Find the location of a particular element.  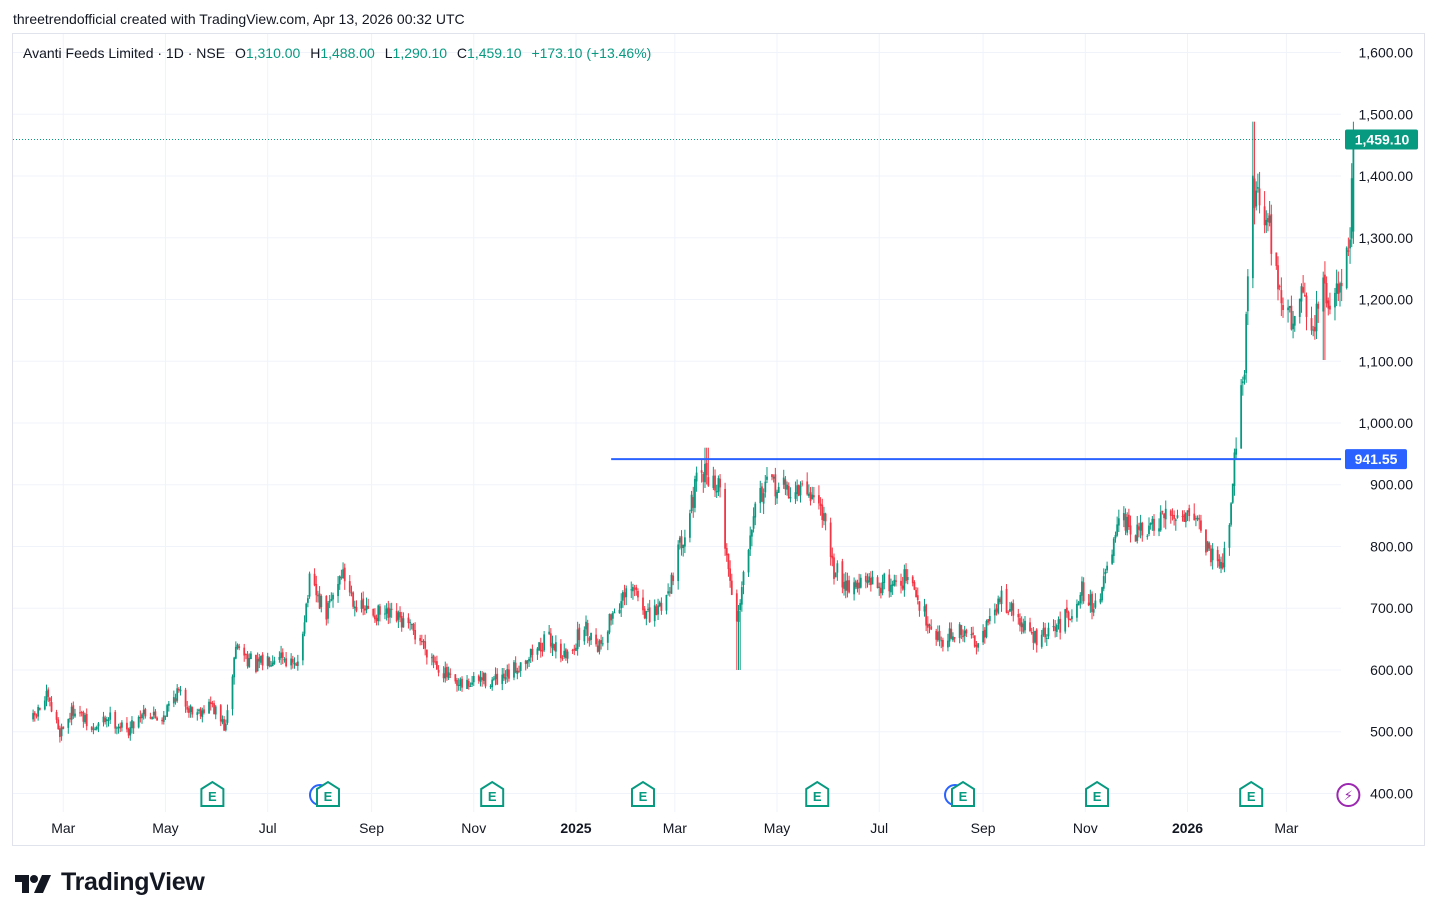

last-price-tag is located at coordinates (1381, 139).